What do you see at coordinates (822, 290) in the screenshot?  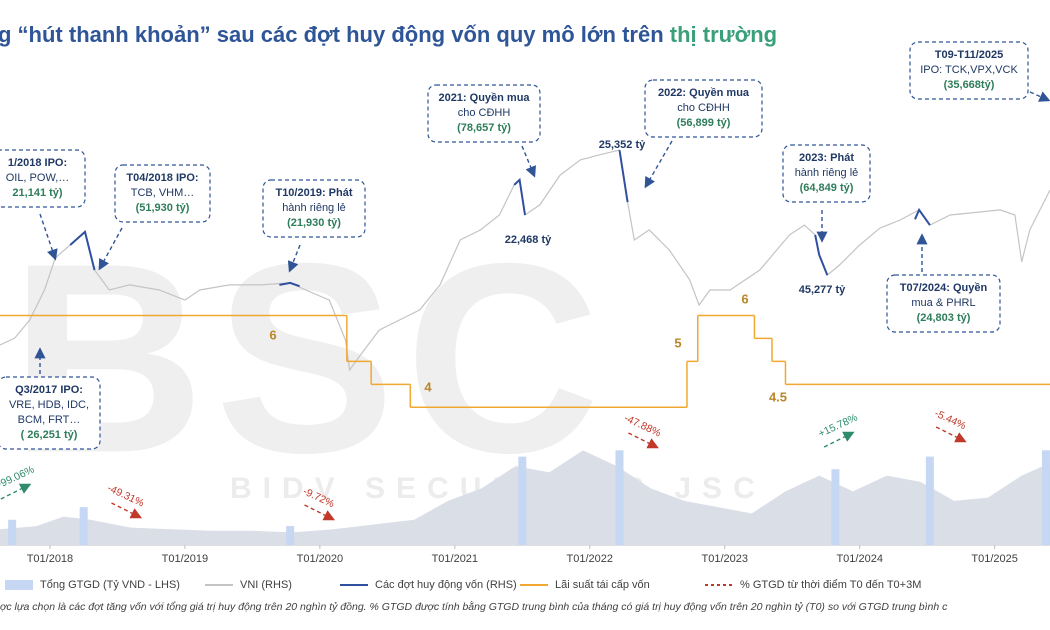 I see `point-label: 45,277 tỷ` at bounding box center [822, 290].